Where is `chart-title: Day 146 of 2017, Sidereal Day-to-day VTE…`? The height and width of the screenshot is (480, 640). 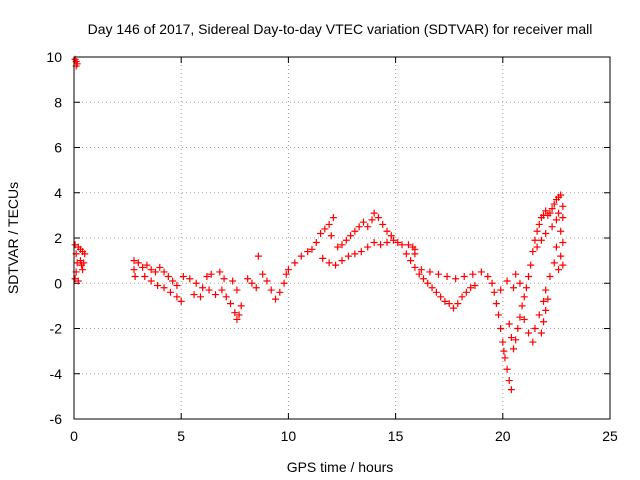 chart-title: Day 146 of 2017, Sidereal Day-to-day VTE… is located at coordinates (340, 29).